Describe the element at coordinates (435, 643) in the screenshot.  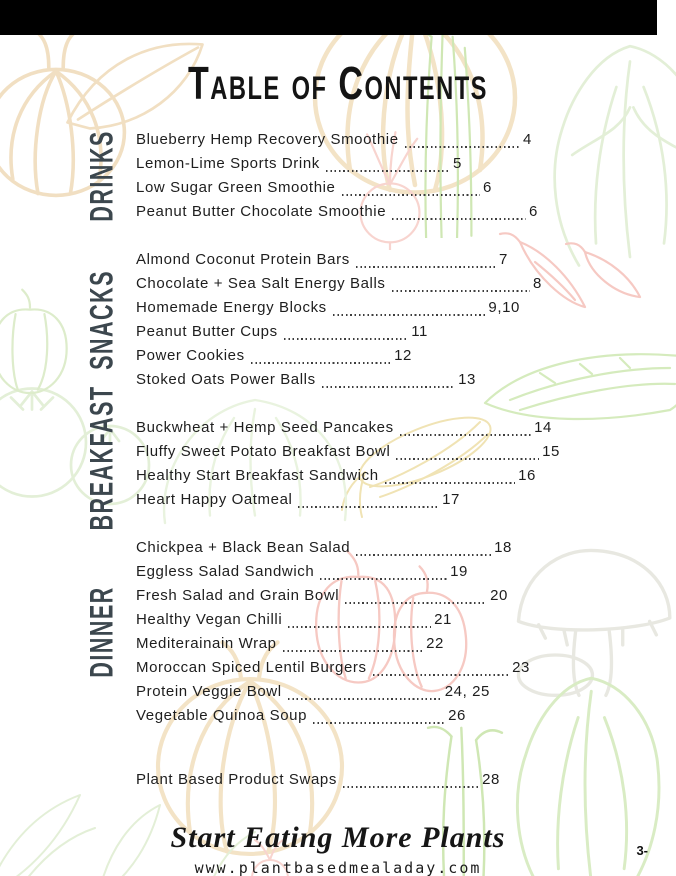
I see `entry-page-number: 22` at that location.